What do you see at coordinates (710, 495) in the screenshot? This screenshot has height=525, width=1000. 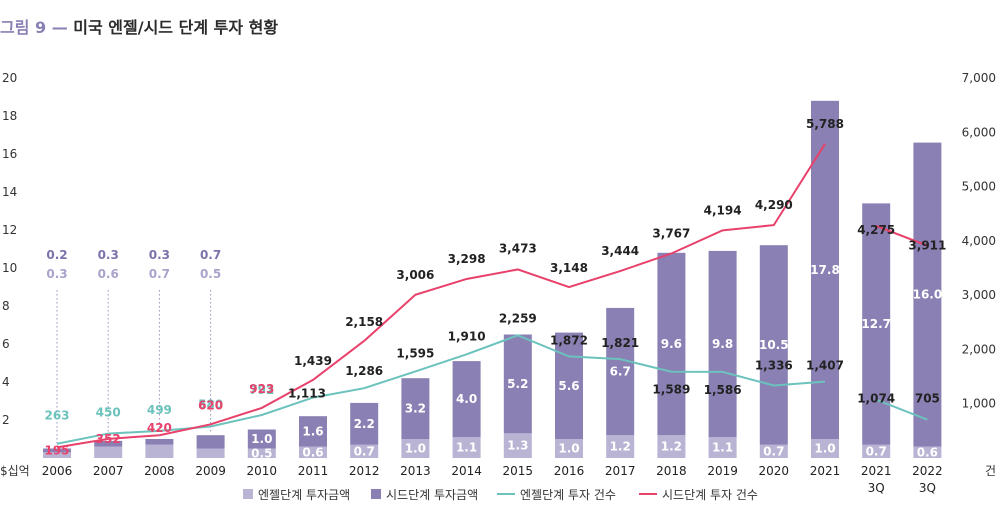 I see `legend-seed-count-label: 시드단계 투자 건수` at bounding box center [710, 495].